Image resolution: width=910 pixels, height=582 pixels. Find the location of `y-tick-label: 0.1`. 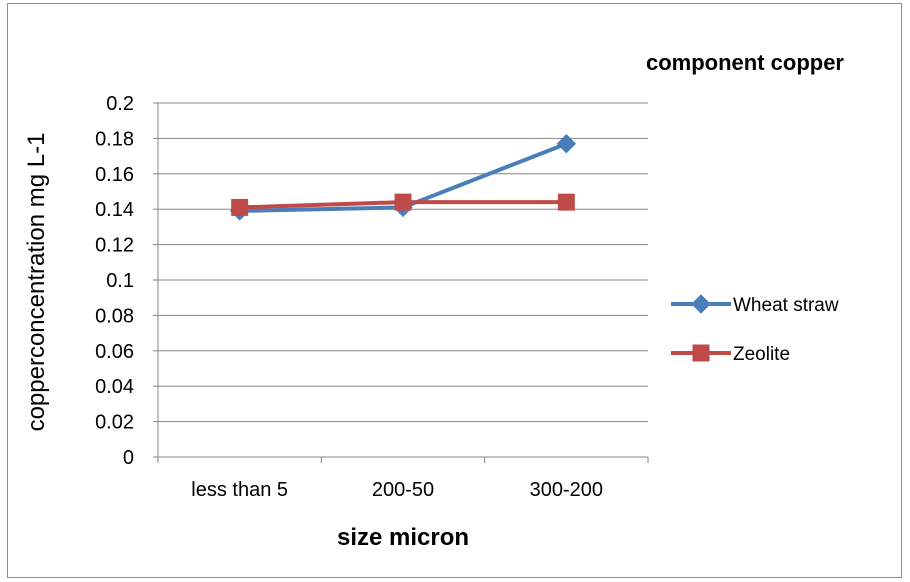

y-tick-label: 0.1 is located at coordinates (120, 281).